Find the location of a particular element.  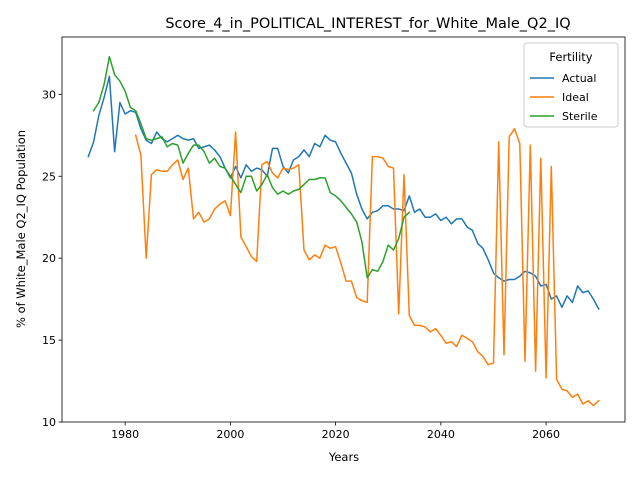

y-tick-label: 20 is located at coordinates (49, 258).